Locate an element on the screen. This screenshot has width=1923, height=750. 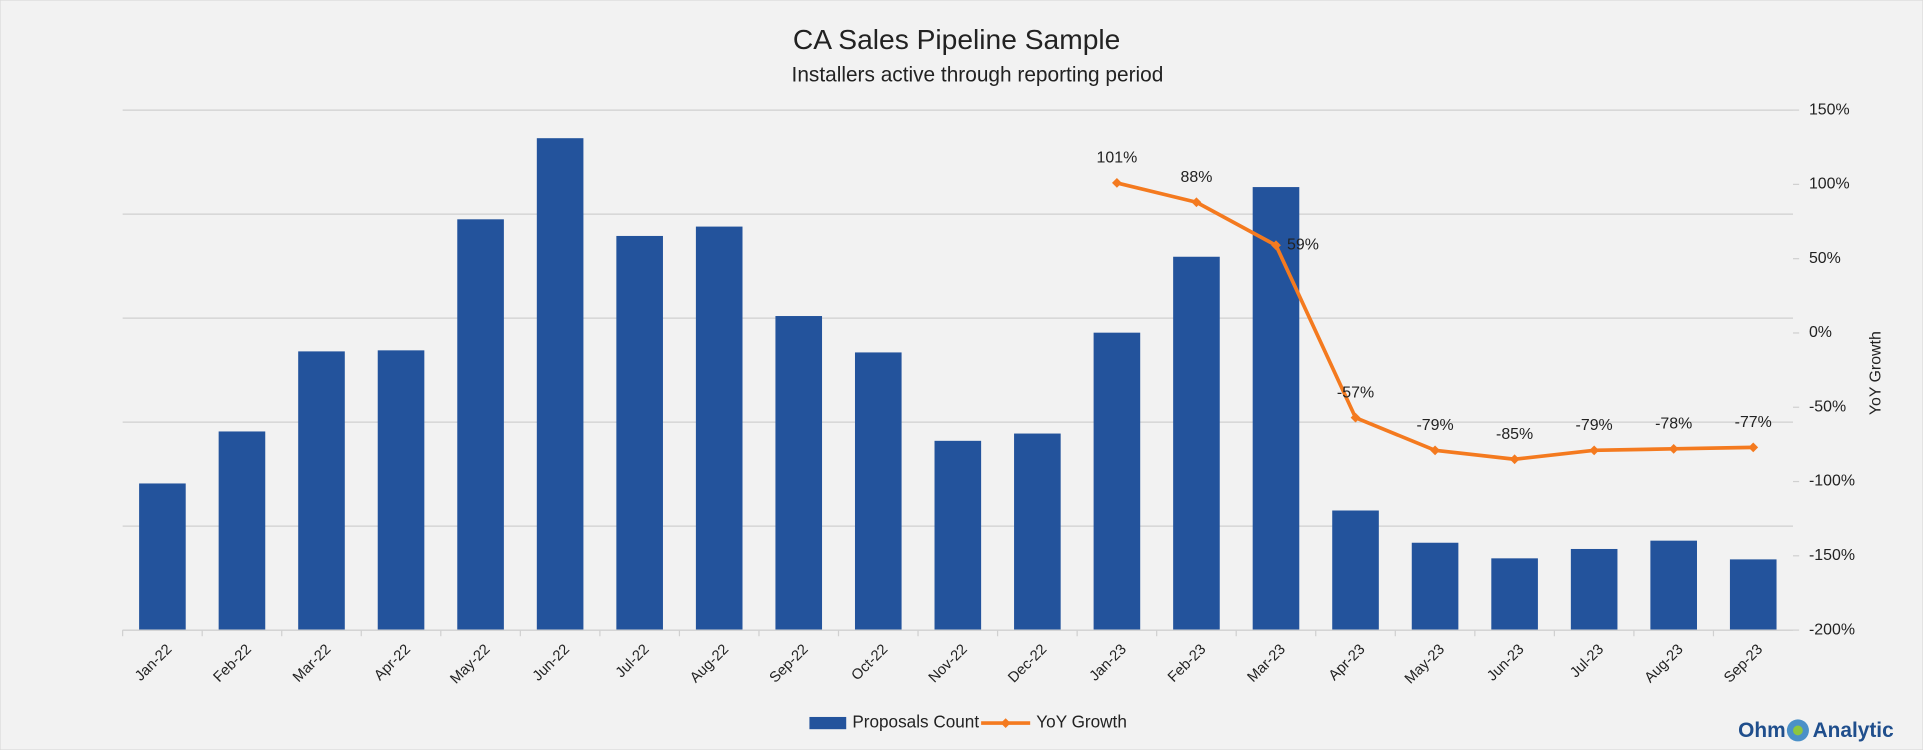
y2-tick-label: 150% is located at coordinates (1829, 109).